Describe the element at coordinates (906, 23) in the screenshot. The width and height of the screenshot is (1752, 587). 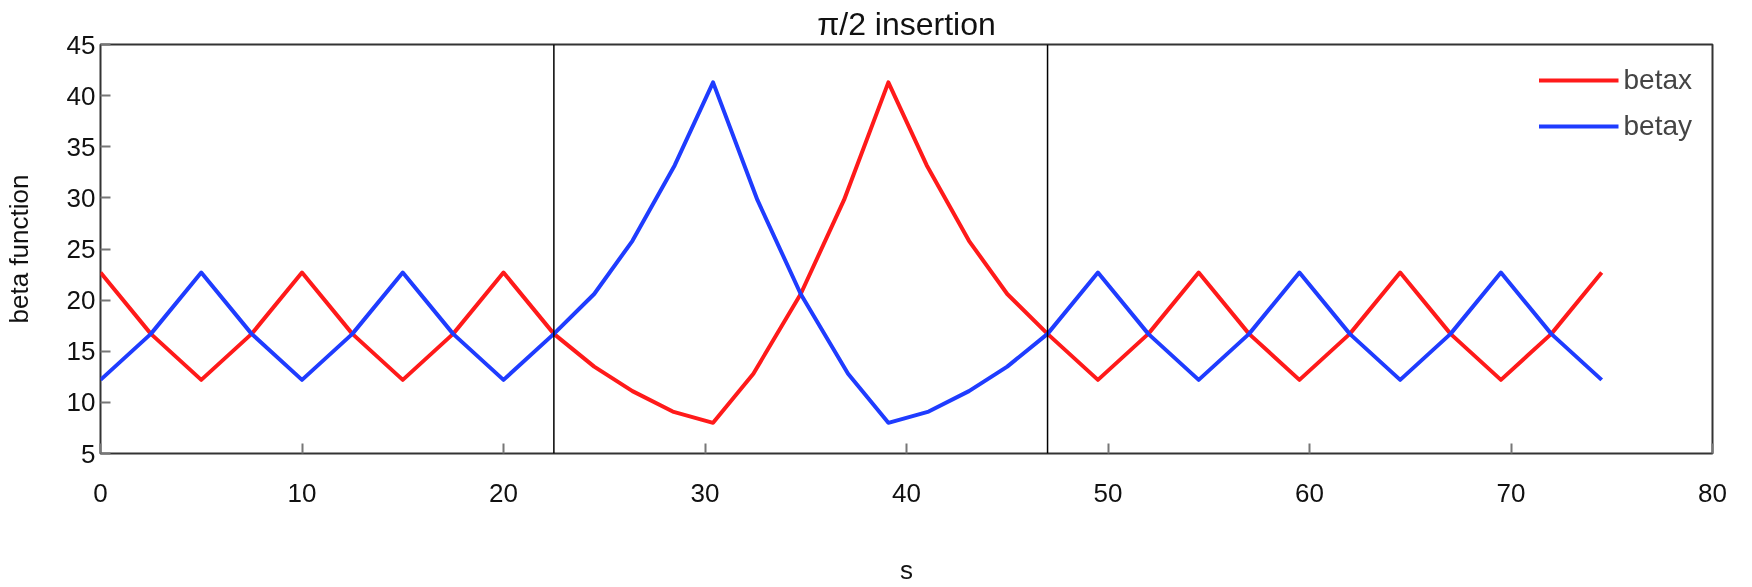
I see `text: π/2 insertion` at that location.